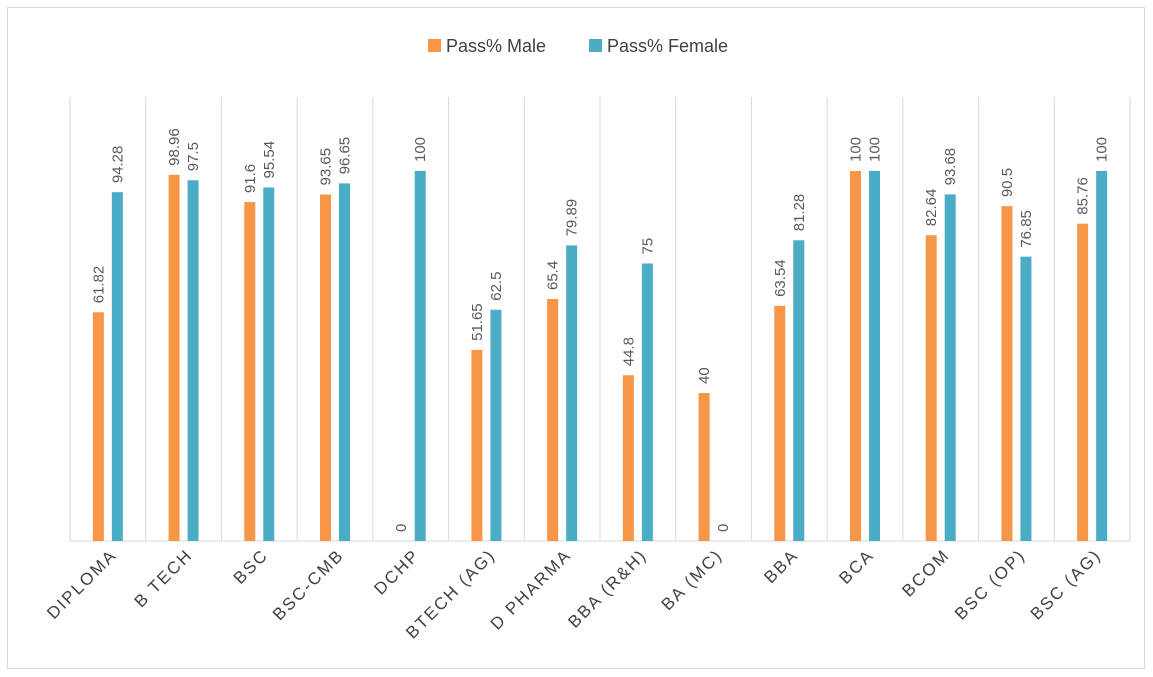 Image resolution: width=1153 pixels, height=677 pixels. Describe the element at coordinates (723, 528) in the screenshot. I see `data-label-pass-female-ba-mc: 0` at that location.